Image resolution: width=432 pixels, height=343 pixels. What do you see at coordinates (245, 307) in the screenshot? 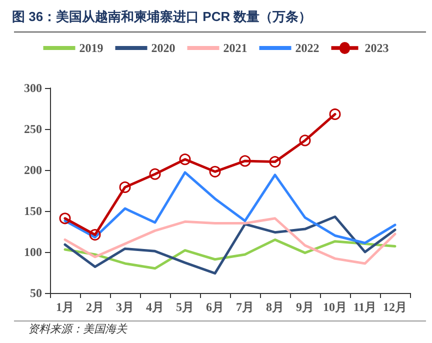
I see `x-tick-label: 7月` at bounding box center [245, 307].